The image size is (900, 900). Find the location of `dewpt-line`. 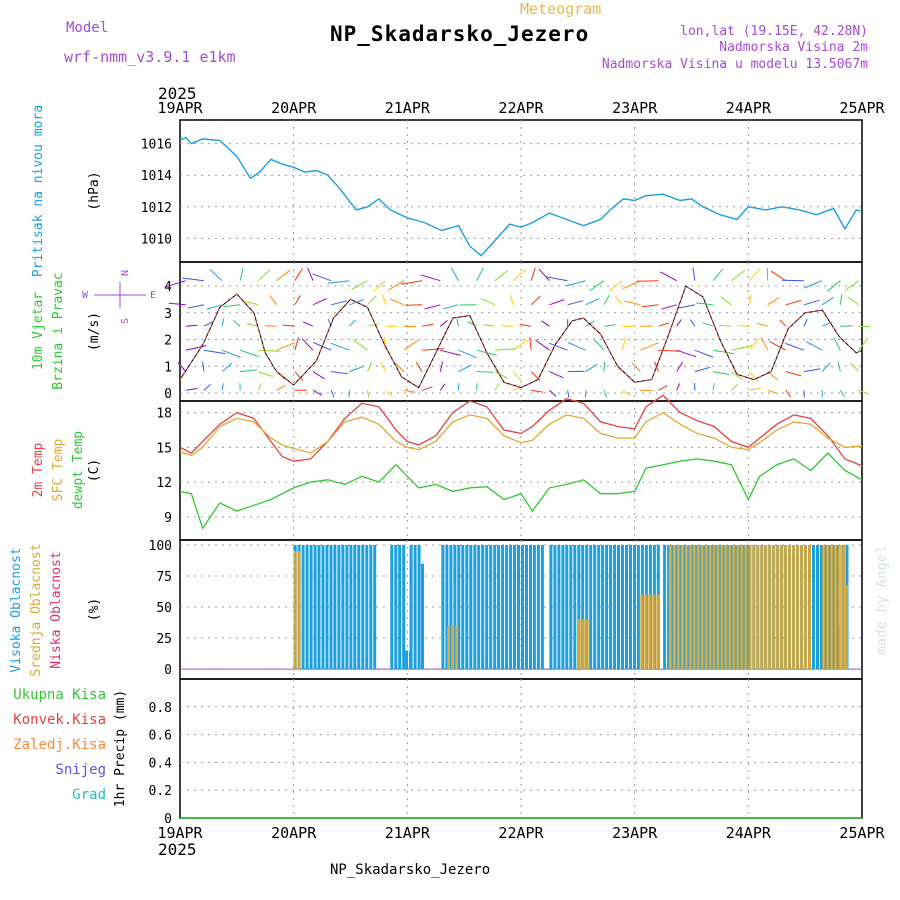

dewpt-line is located at coordinates (521, 491).